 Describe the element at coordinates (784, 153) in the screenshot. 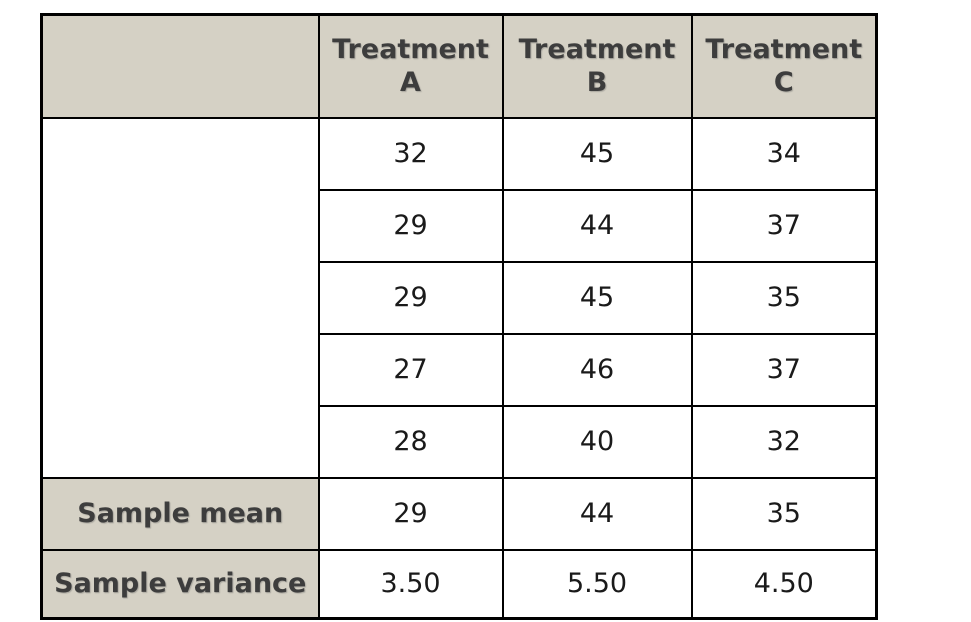

I see `table-cell: 34` at that location.